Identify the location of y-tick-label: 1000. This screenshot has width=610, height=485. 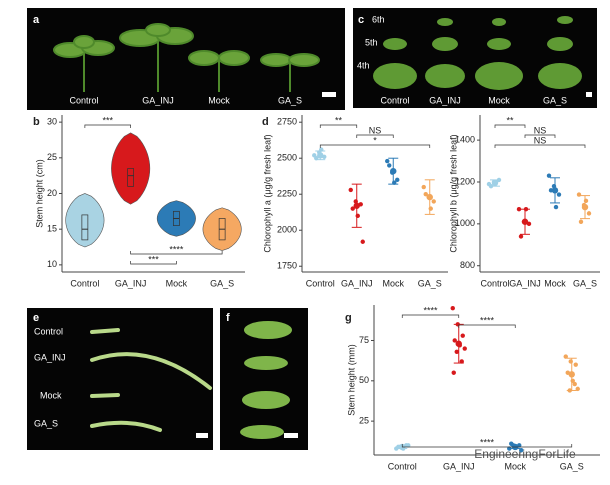
(465, 223).